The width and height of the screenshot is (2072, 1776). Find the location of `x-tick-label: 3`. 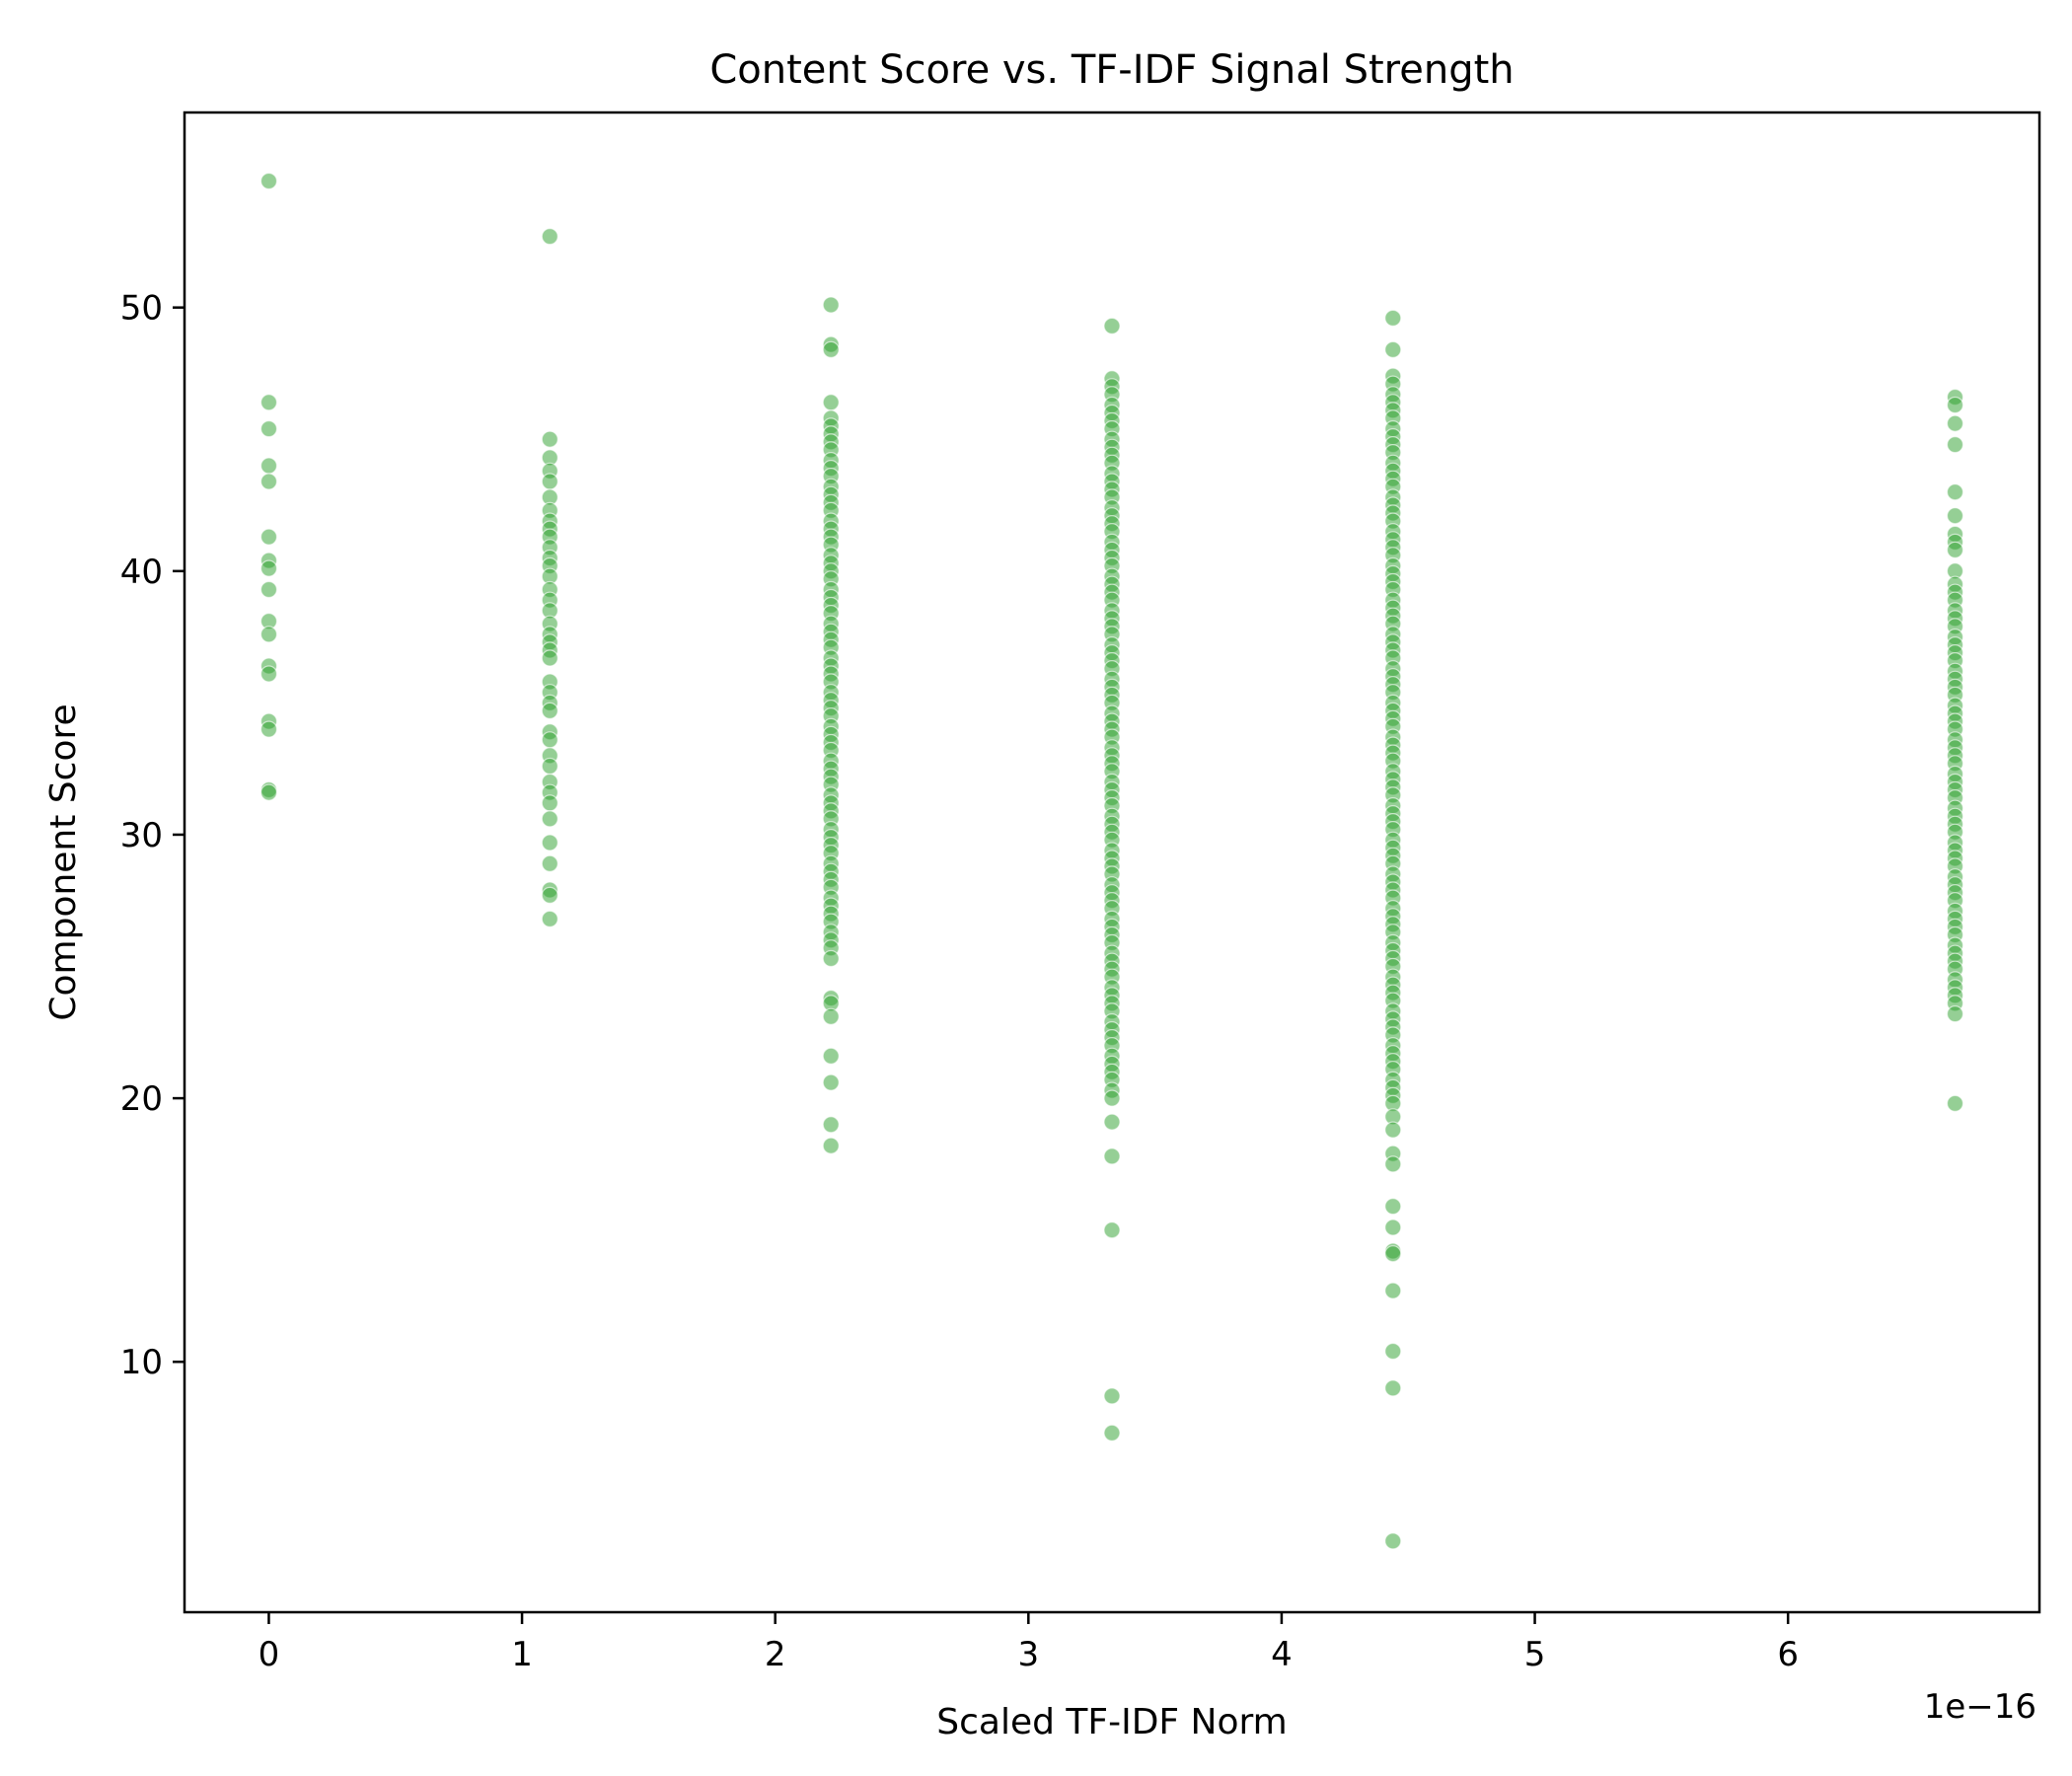

x-tick-label: 3 is located at coordinates (1028, 1655).